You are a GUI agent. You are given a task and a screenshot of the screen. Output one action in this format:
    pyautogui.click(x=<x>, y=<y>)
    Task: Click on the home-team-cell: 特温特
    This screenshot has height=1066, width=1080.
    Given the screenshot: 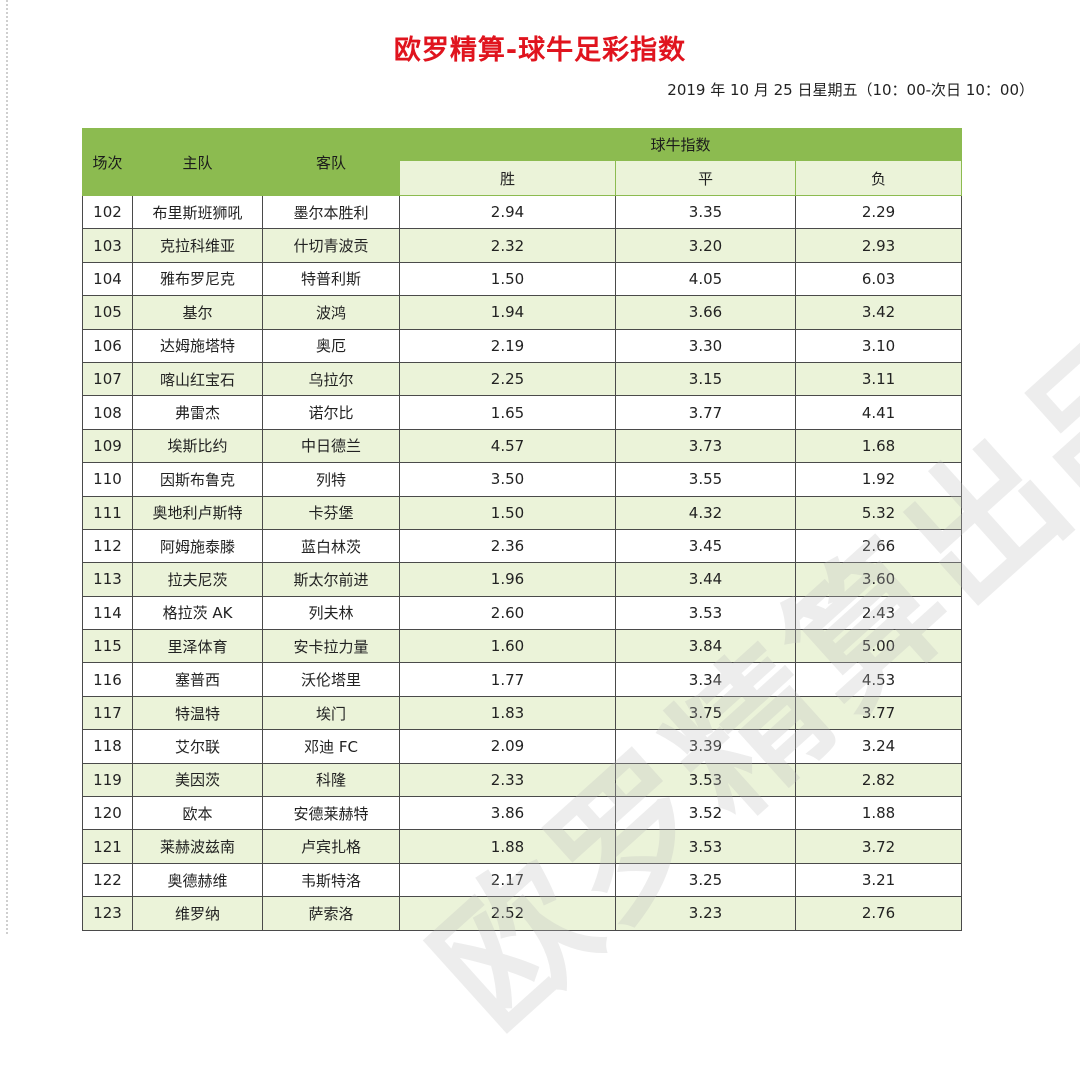 What is the action you would take?
    pyautogui.click(x=197, y=713)
    